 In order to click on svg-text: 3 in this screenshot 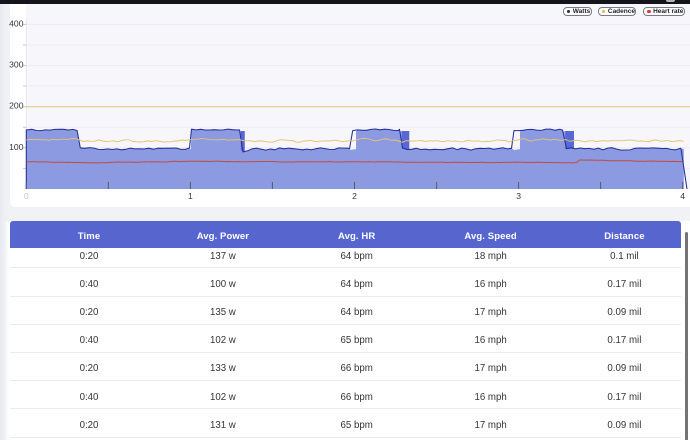, I will do `click(518, 196)`.